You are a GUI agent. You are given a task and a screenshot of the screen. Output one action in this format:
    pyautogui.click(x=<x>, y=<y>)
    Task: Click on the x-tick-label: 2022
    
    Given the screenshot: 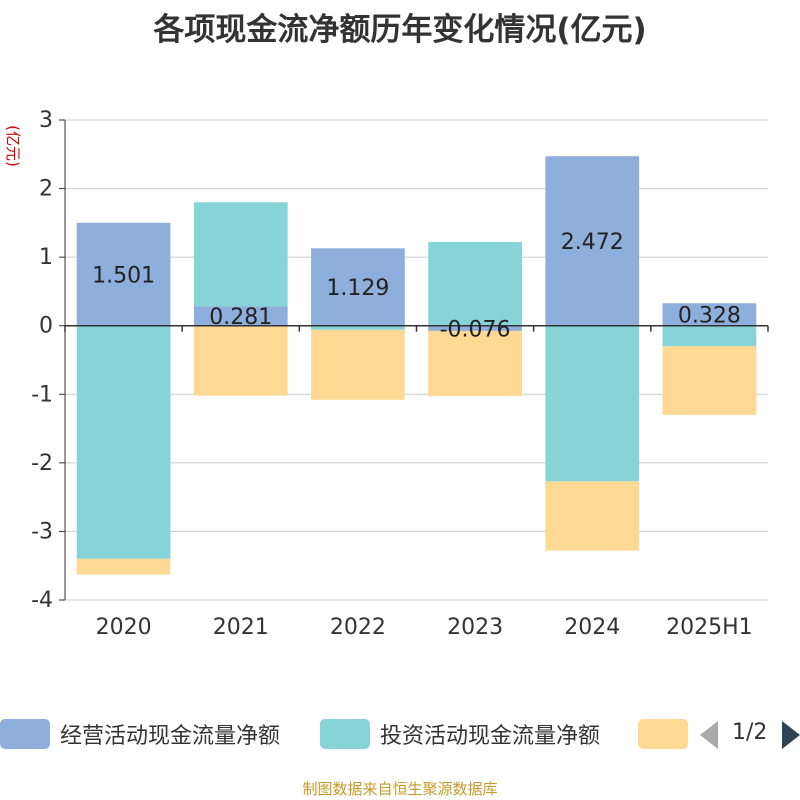 What is the action you would take?
    pyautogui.click(x=358, y=627)
    